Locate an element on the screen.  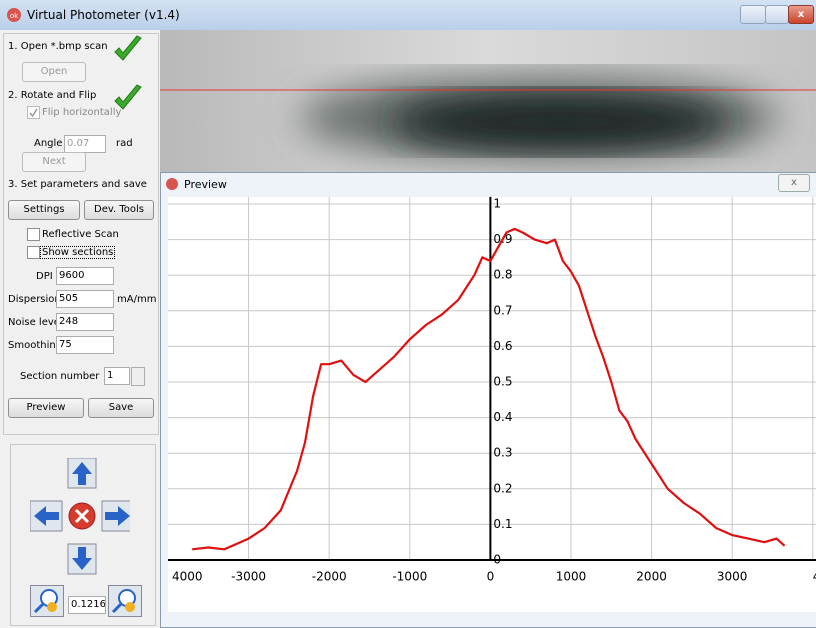
step-label: 3. Set parameters and save is located at coordinates (77, 184).